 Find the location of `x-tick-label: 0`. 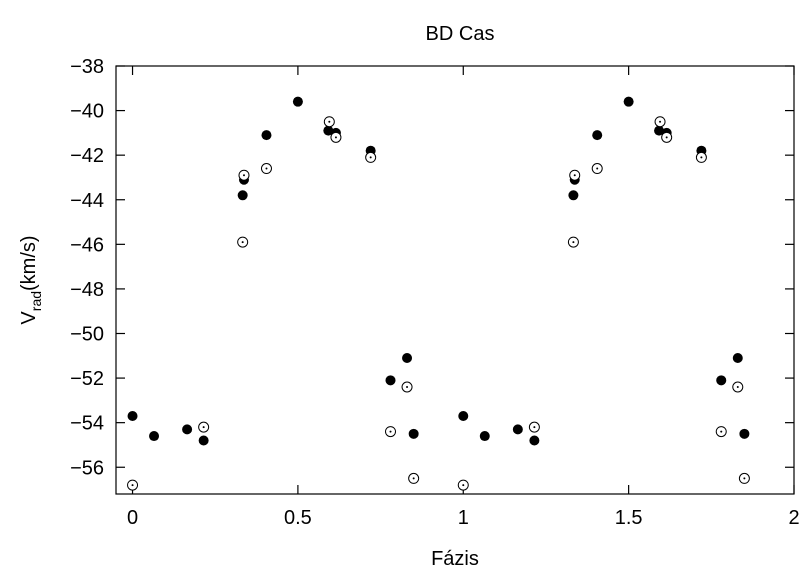

x-tick-label: 0 is located at coordinates (132, 518).